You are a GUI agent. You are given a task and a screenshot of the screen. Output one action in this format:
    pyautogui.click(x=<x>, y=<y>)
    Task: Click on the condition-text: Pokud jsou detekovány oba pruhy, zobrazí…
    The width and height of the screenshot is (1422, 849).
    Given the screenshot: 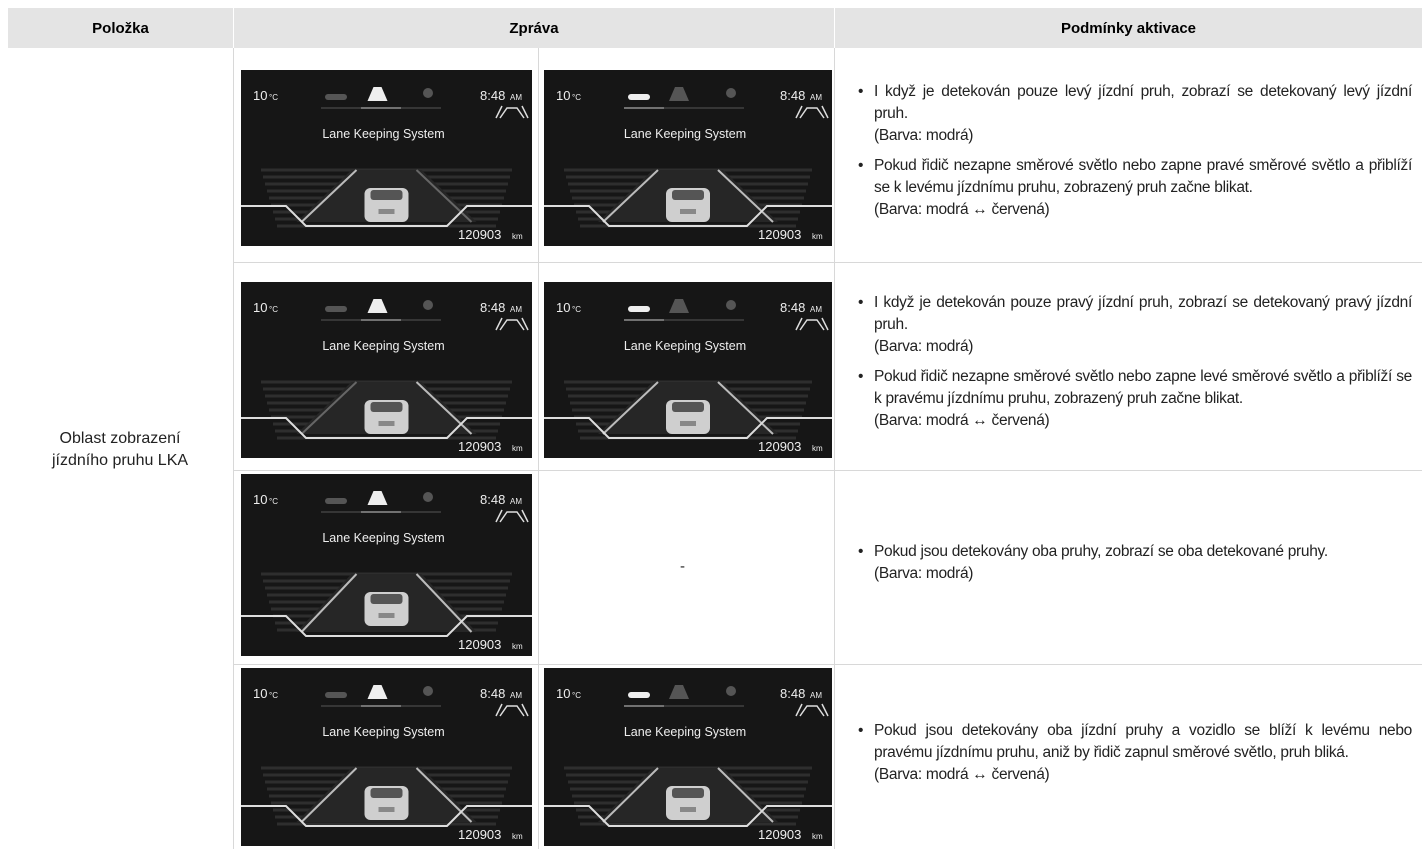 What is the action you would take?
    pyautogui.click(x=1101, y=551)
    